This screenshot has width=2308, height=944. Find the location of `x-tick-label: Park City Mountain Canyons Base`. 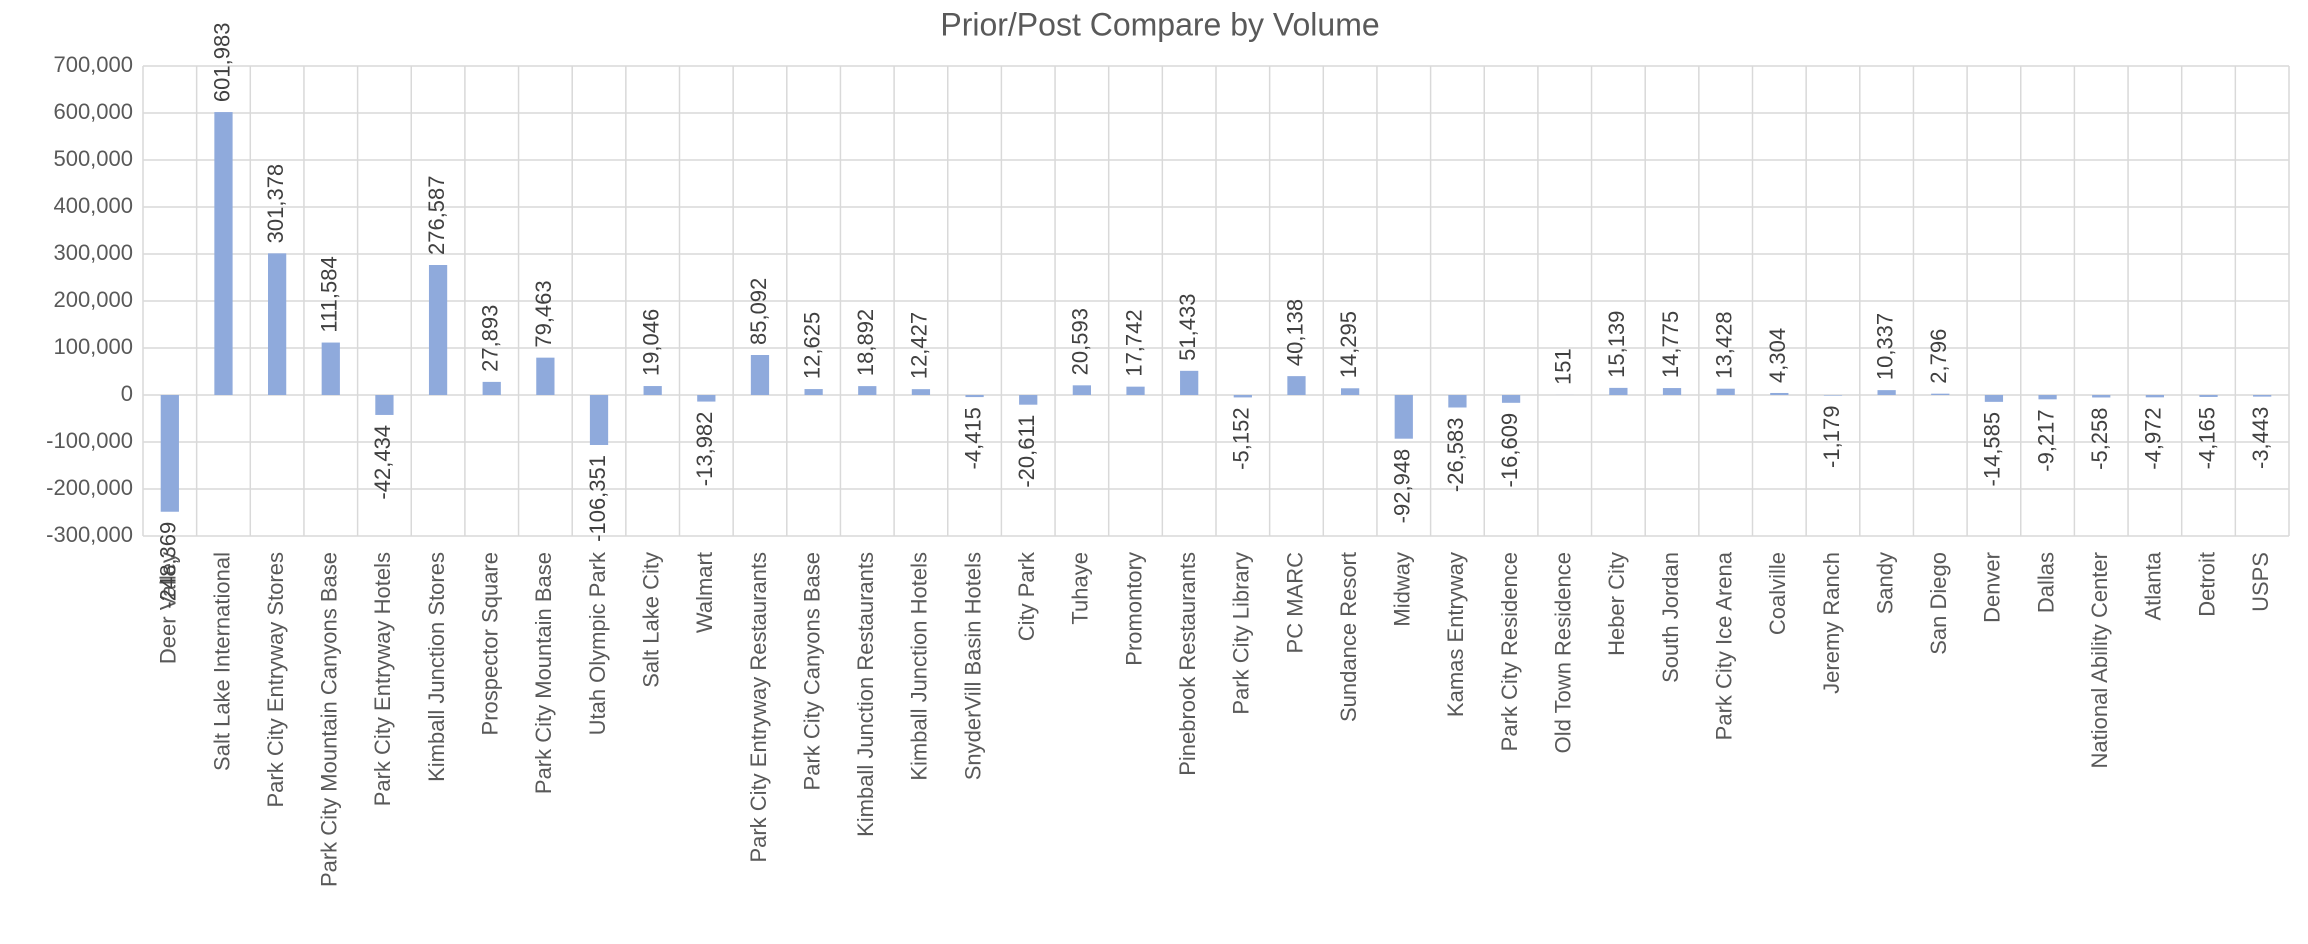

x-tick-label: Park City Mountain Canyons Base is located at coordinates (329, 719).